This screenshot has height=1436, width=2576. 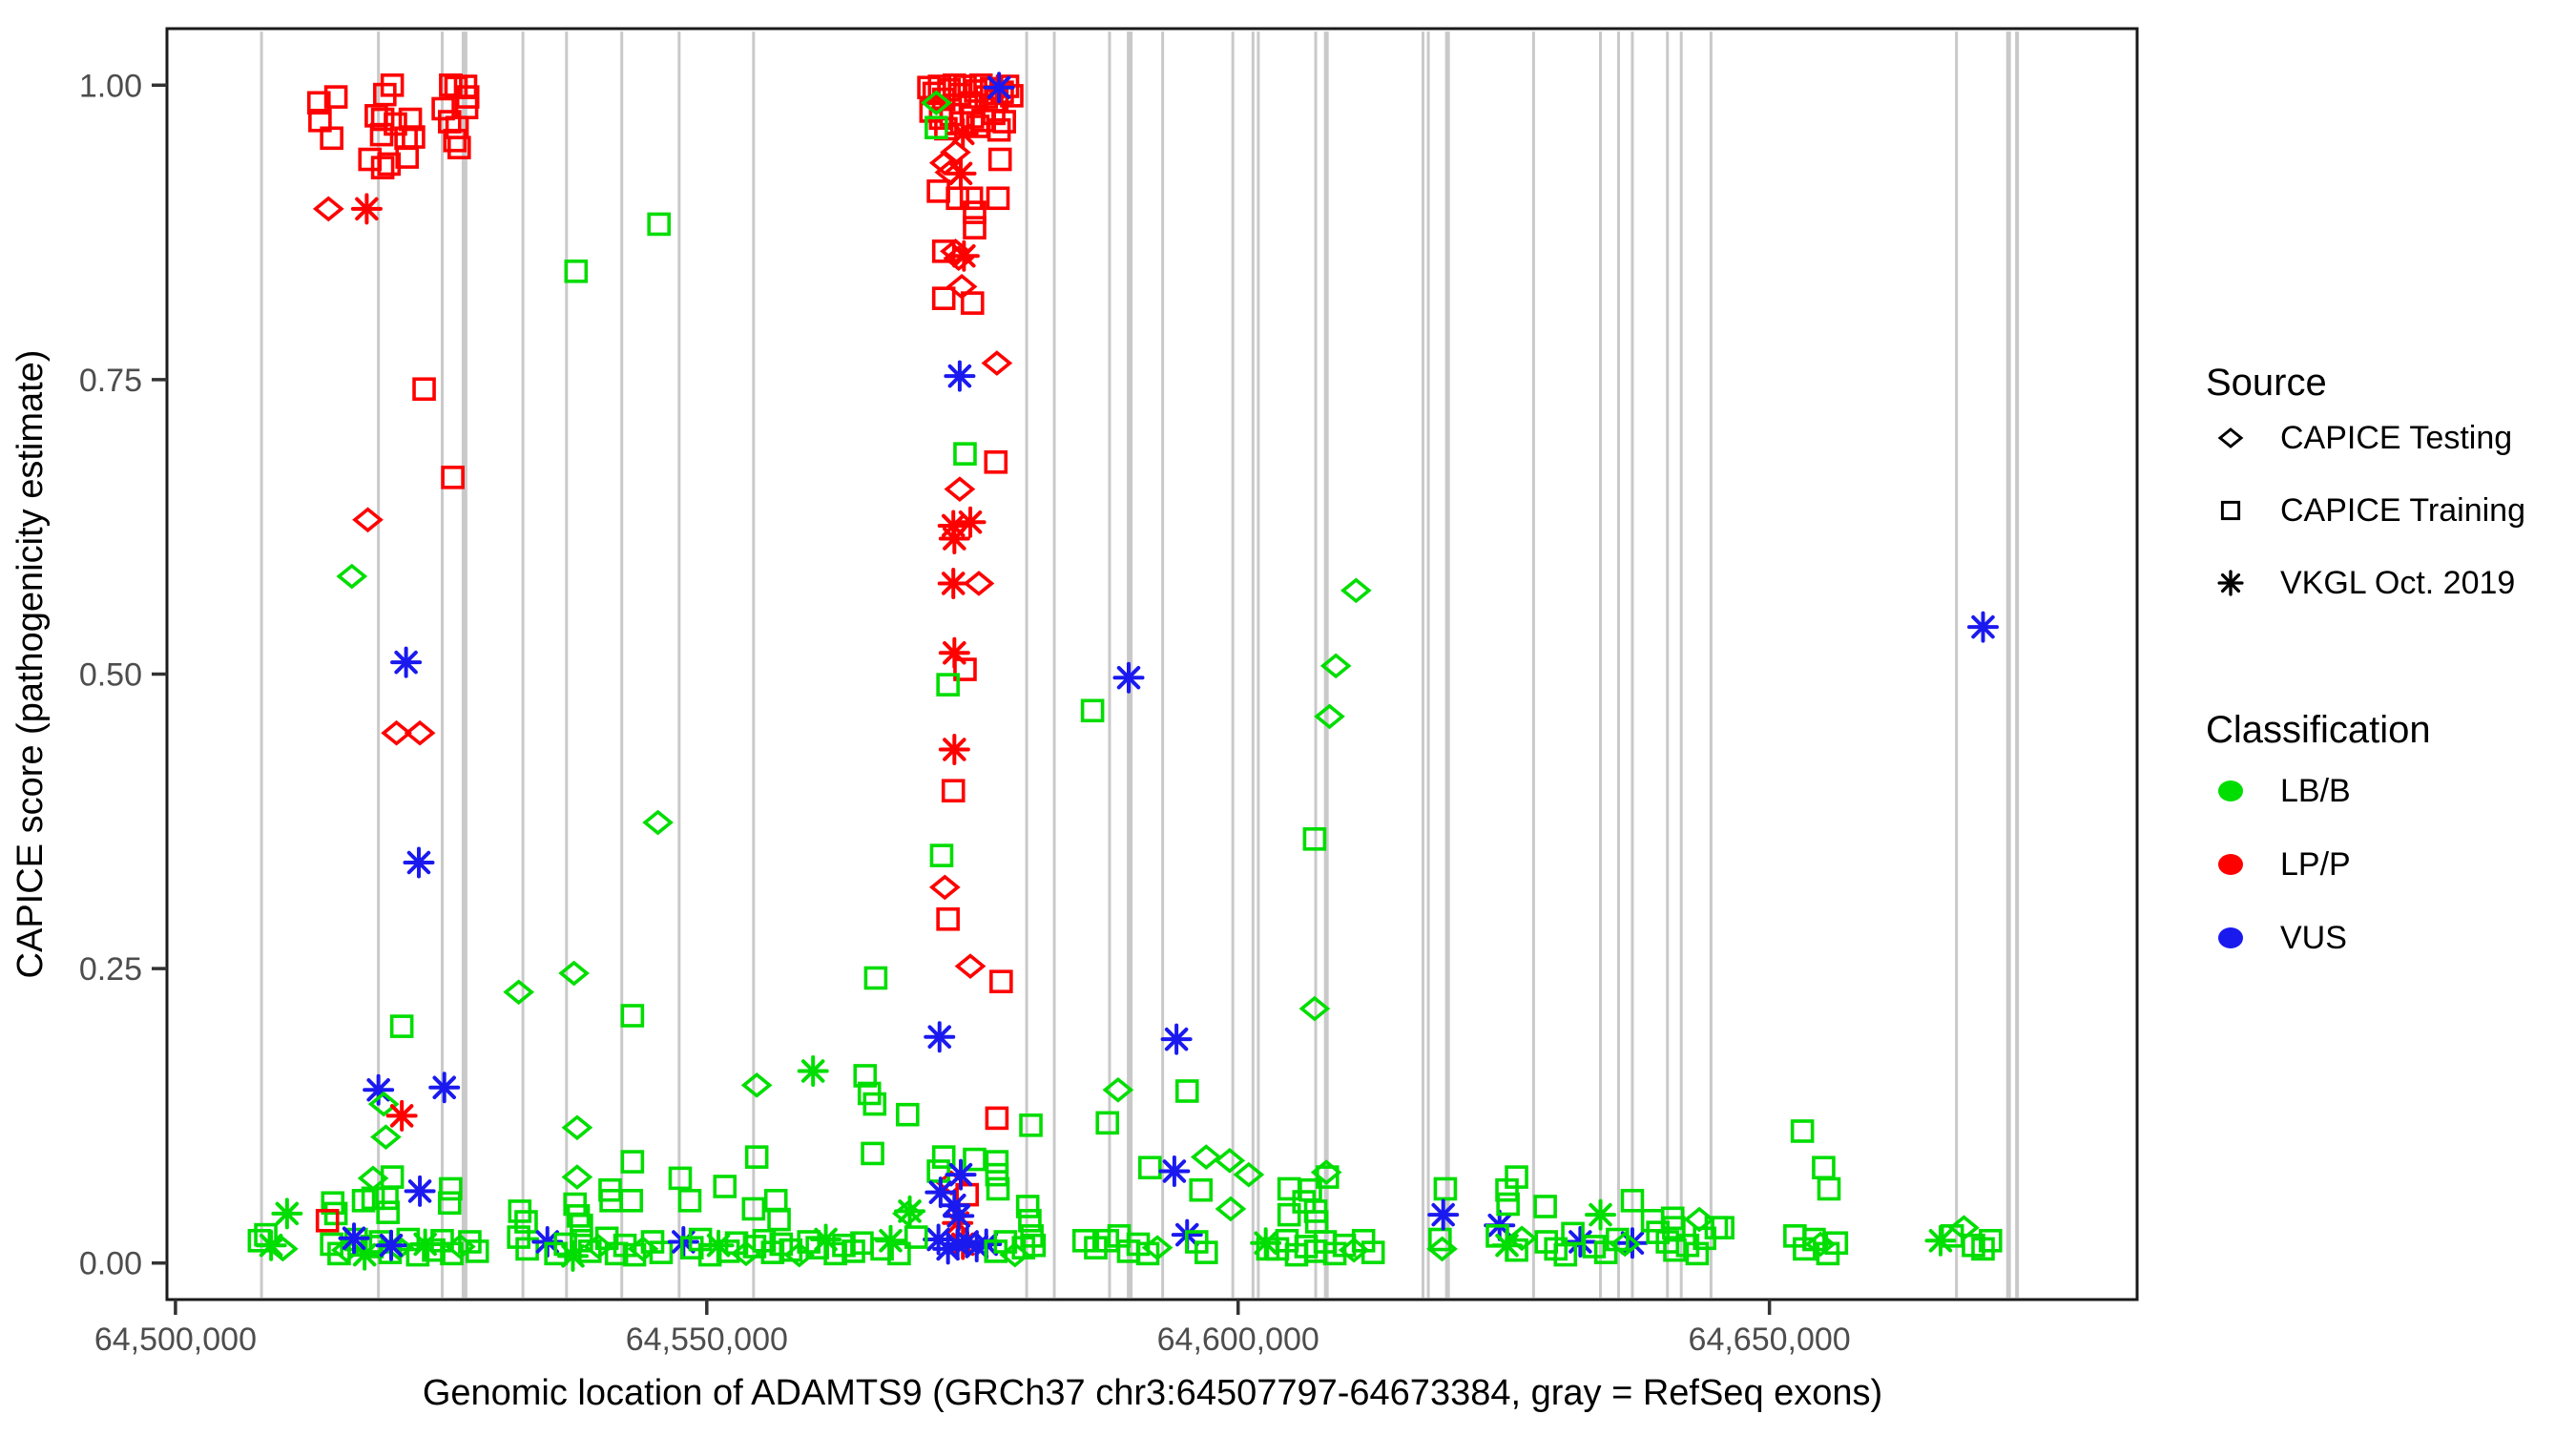 I want to click on x-tick-label: 64,550,000, so click(x=707, y=1340).